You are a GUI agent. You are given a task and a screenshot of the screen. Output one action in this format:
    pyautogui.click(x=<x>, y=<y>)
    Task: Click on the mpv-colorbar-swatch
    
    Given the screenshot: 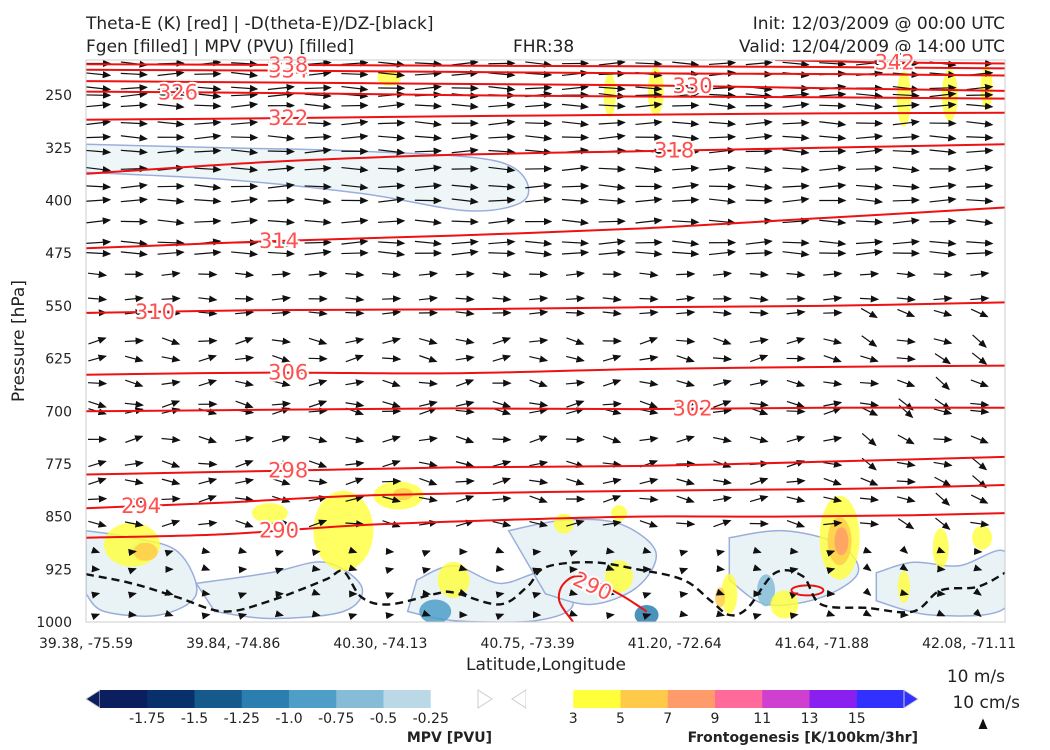 What is the action you would take?
    pyautogui.click(x=407, y=699)
    